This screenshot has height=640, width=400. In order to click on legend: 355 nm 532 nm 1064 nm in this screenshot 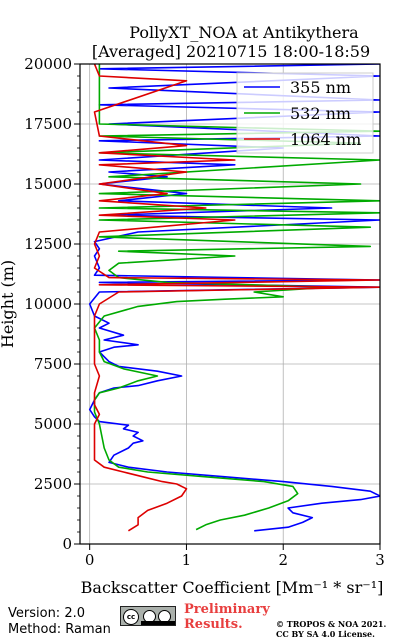, I will do `click(305, 113)`.